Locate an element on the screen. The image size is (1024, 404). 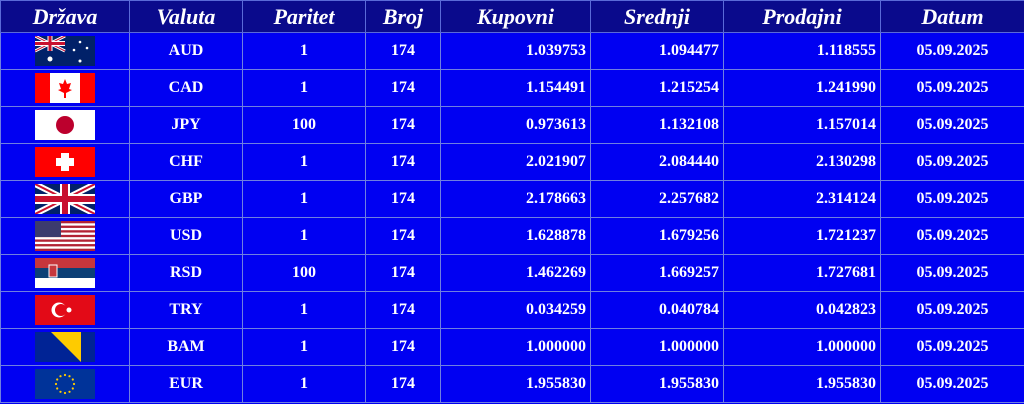
currency-cell: GBP is located at coordinates (186, 199).